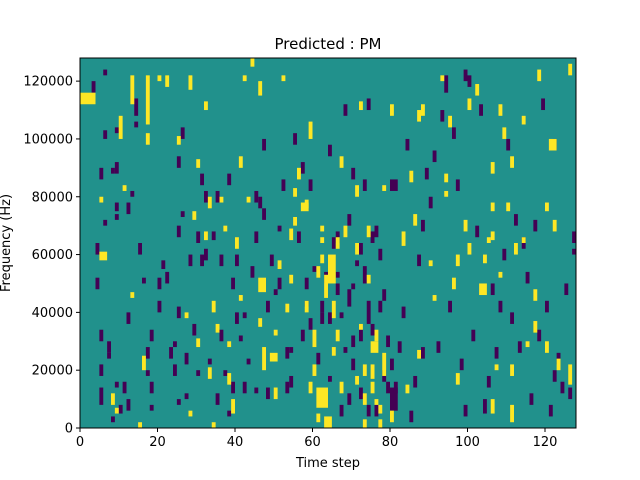 The height and width of the screenshot is (480, 640). I want to click on x-tick-label: 40, so click(235, 442).